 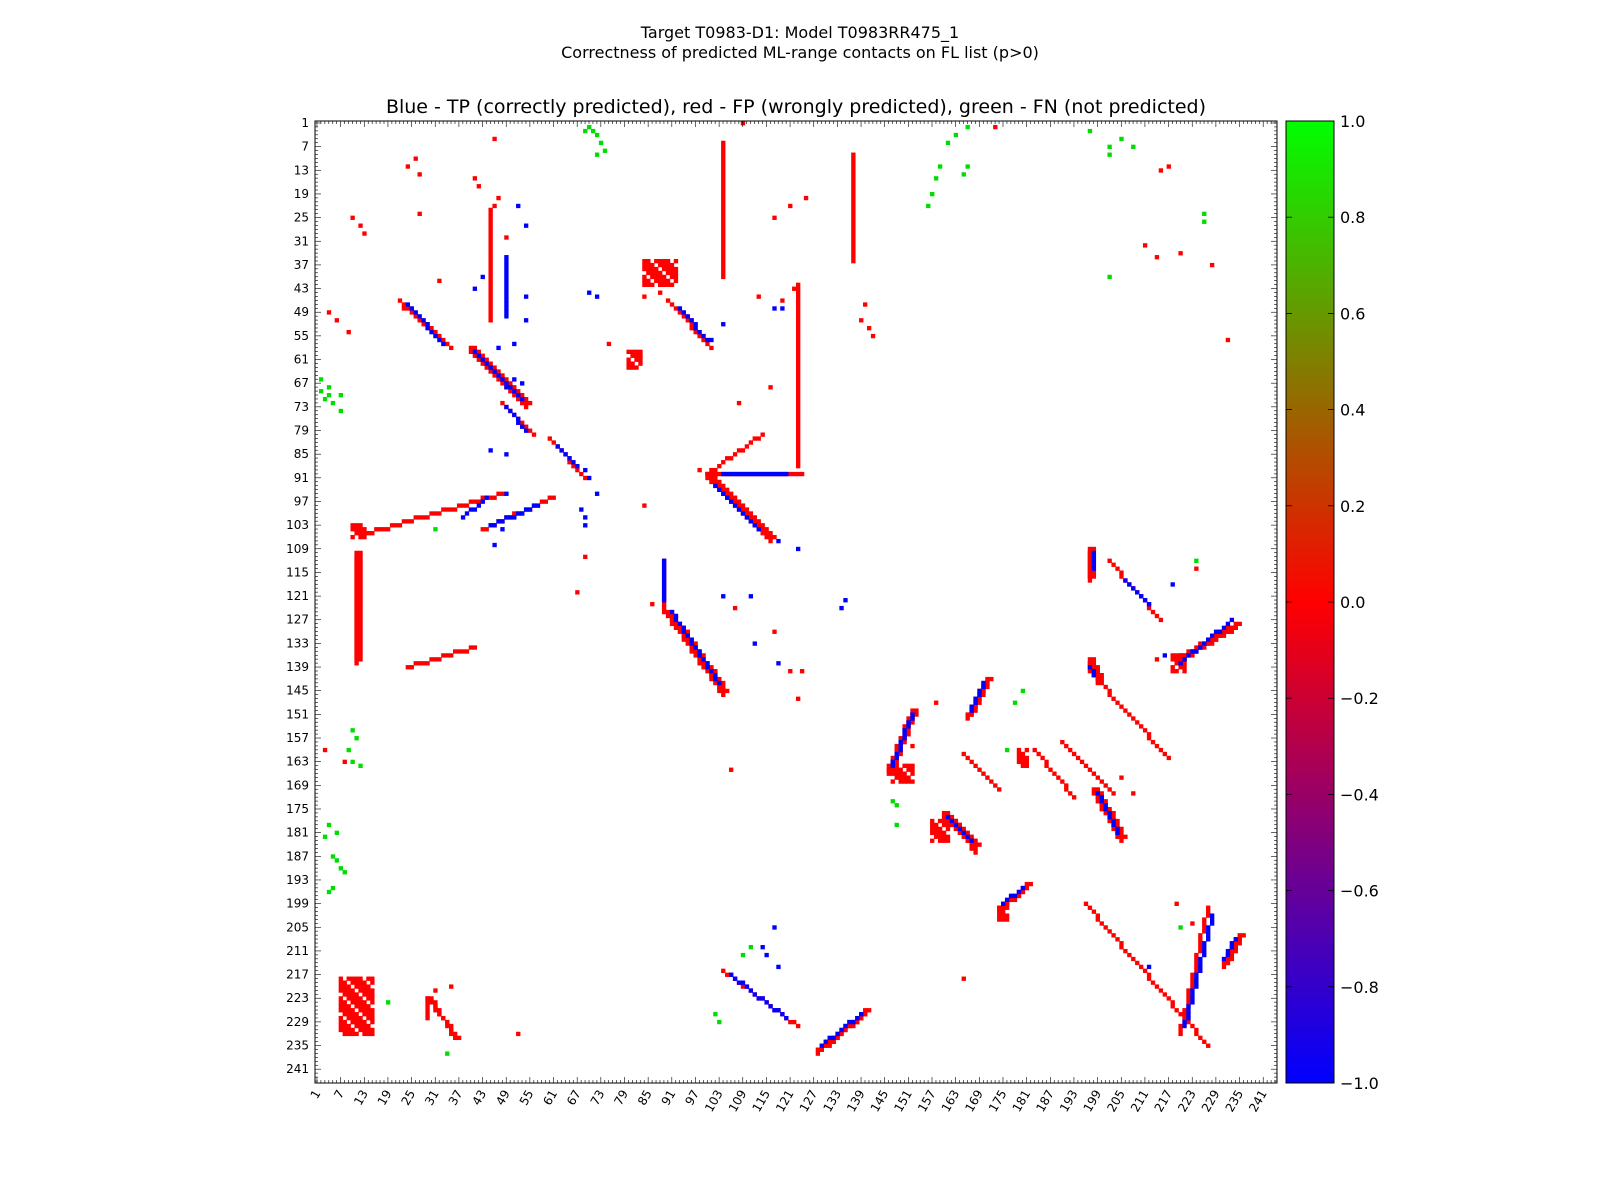 I want to click on x-tick-label: 223, so click(x=1187, y=1101).